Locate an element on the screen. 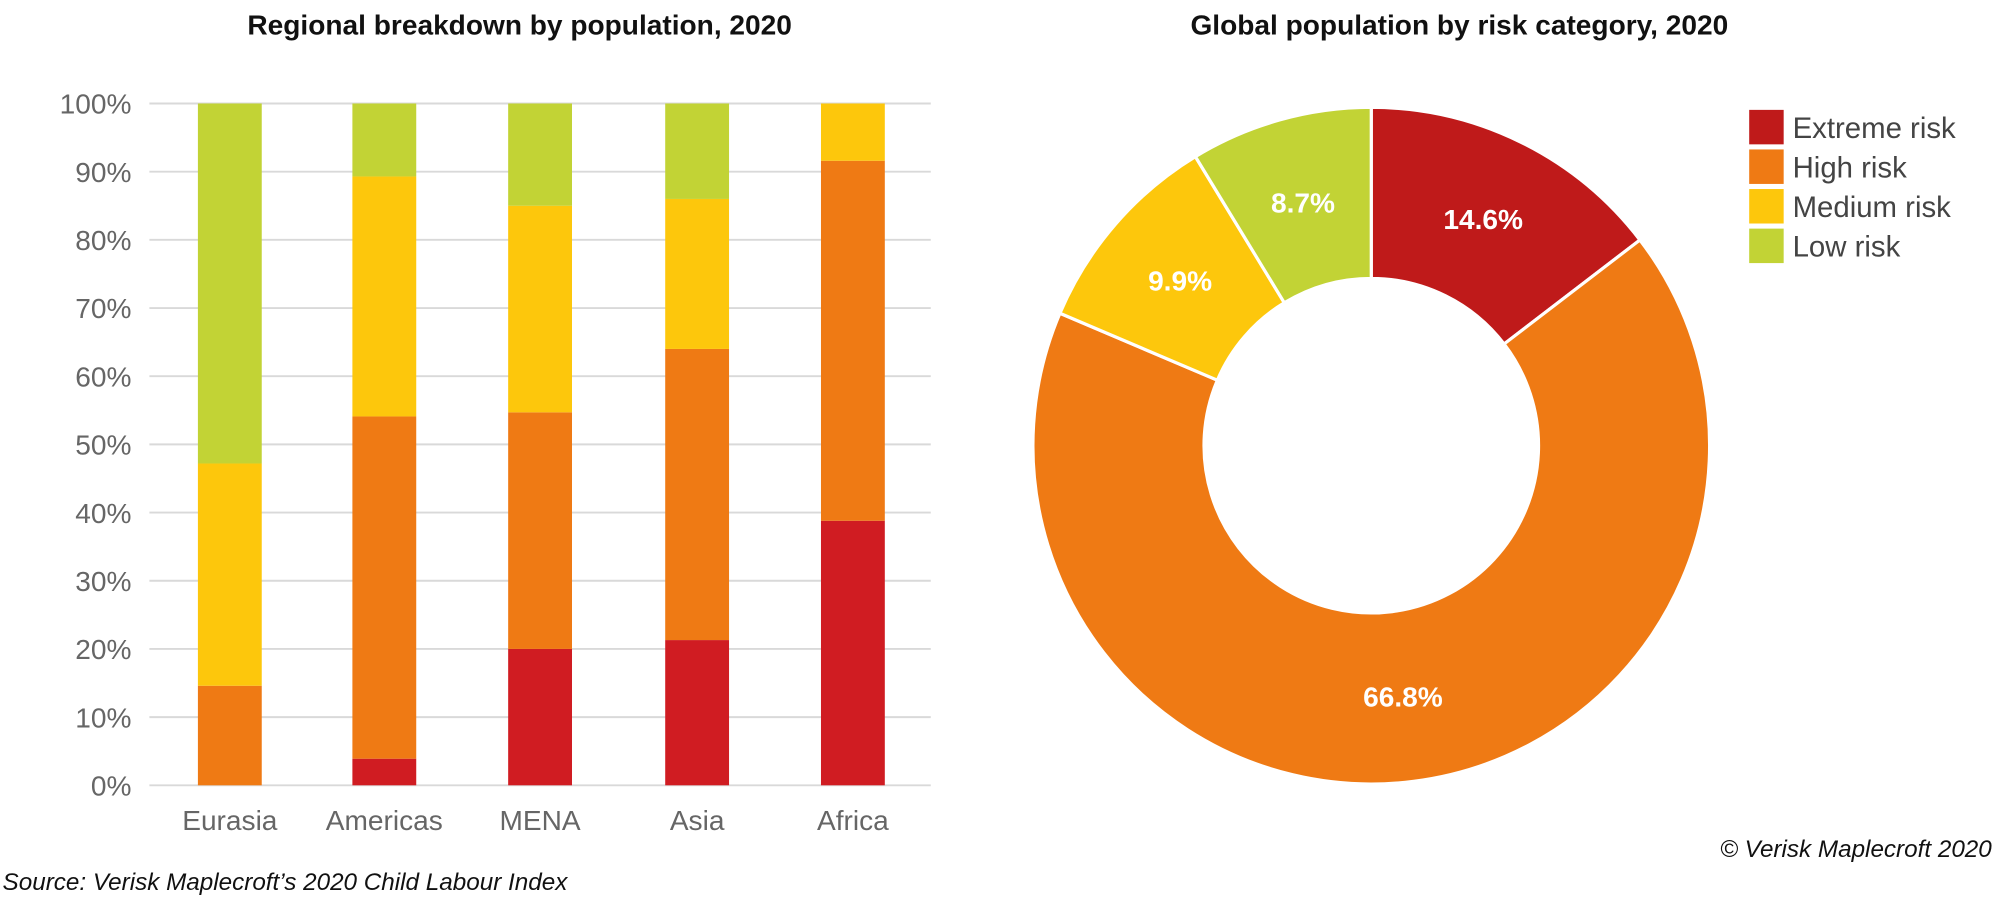  legend-swatch-low is located at coordinates (1766, 246).